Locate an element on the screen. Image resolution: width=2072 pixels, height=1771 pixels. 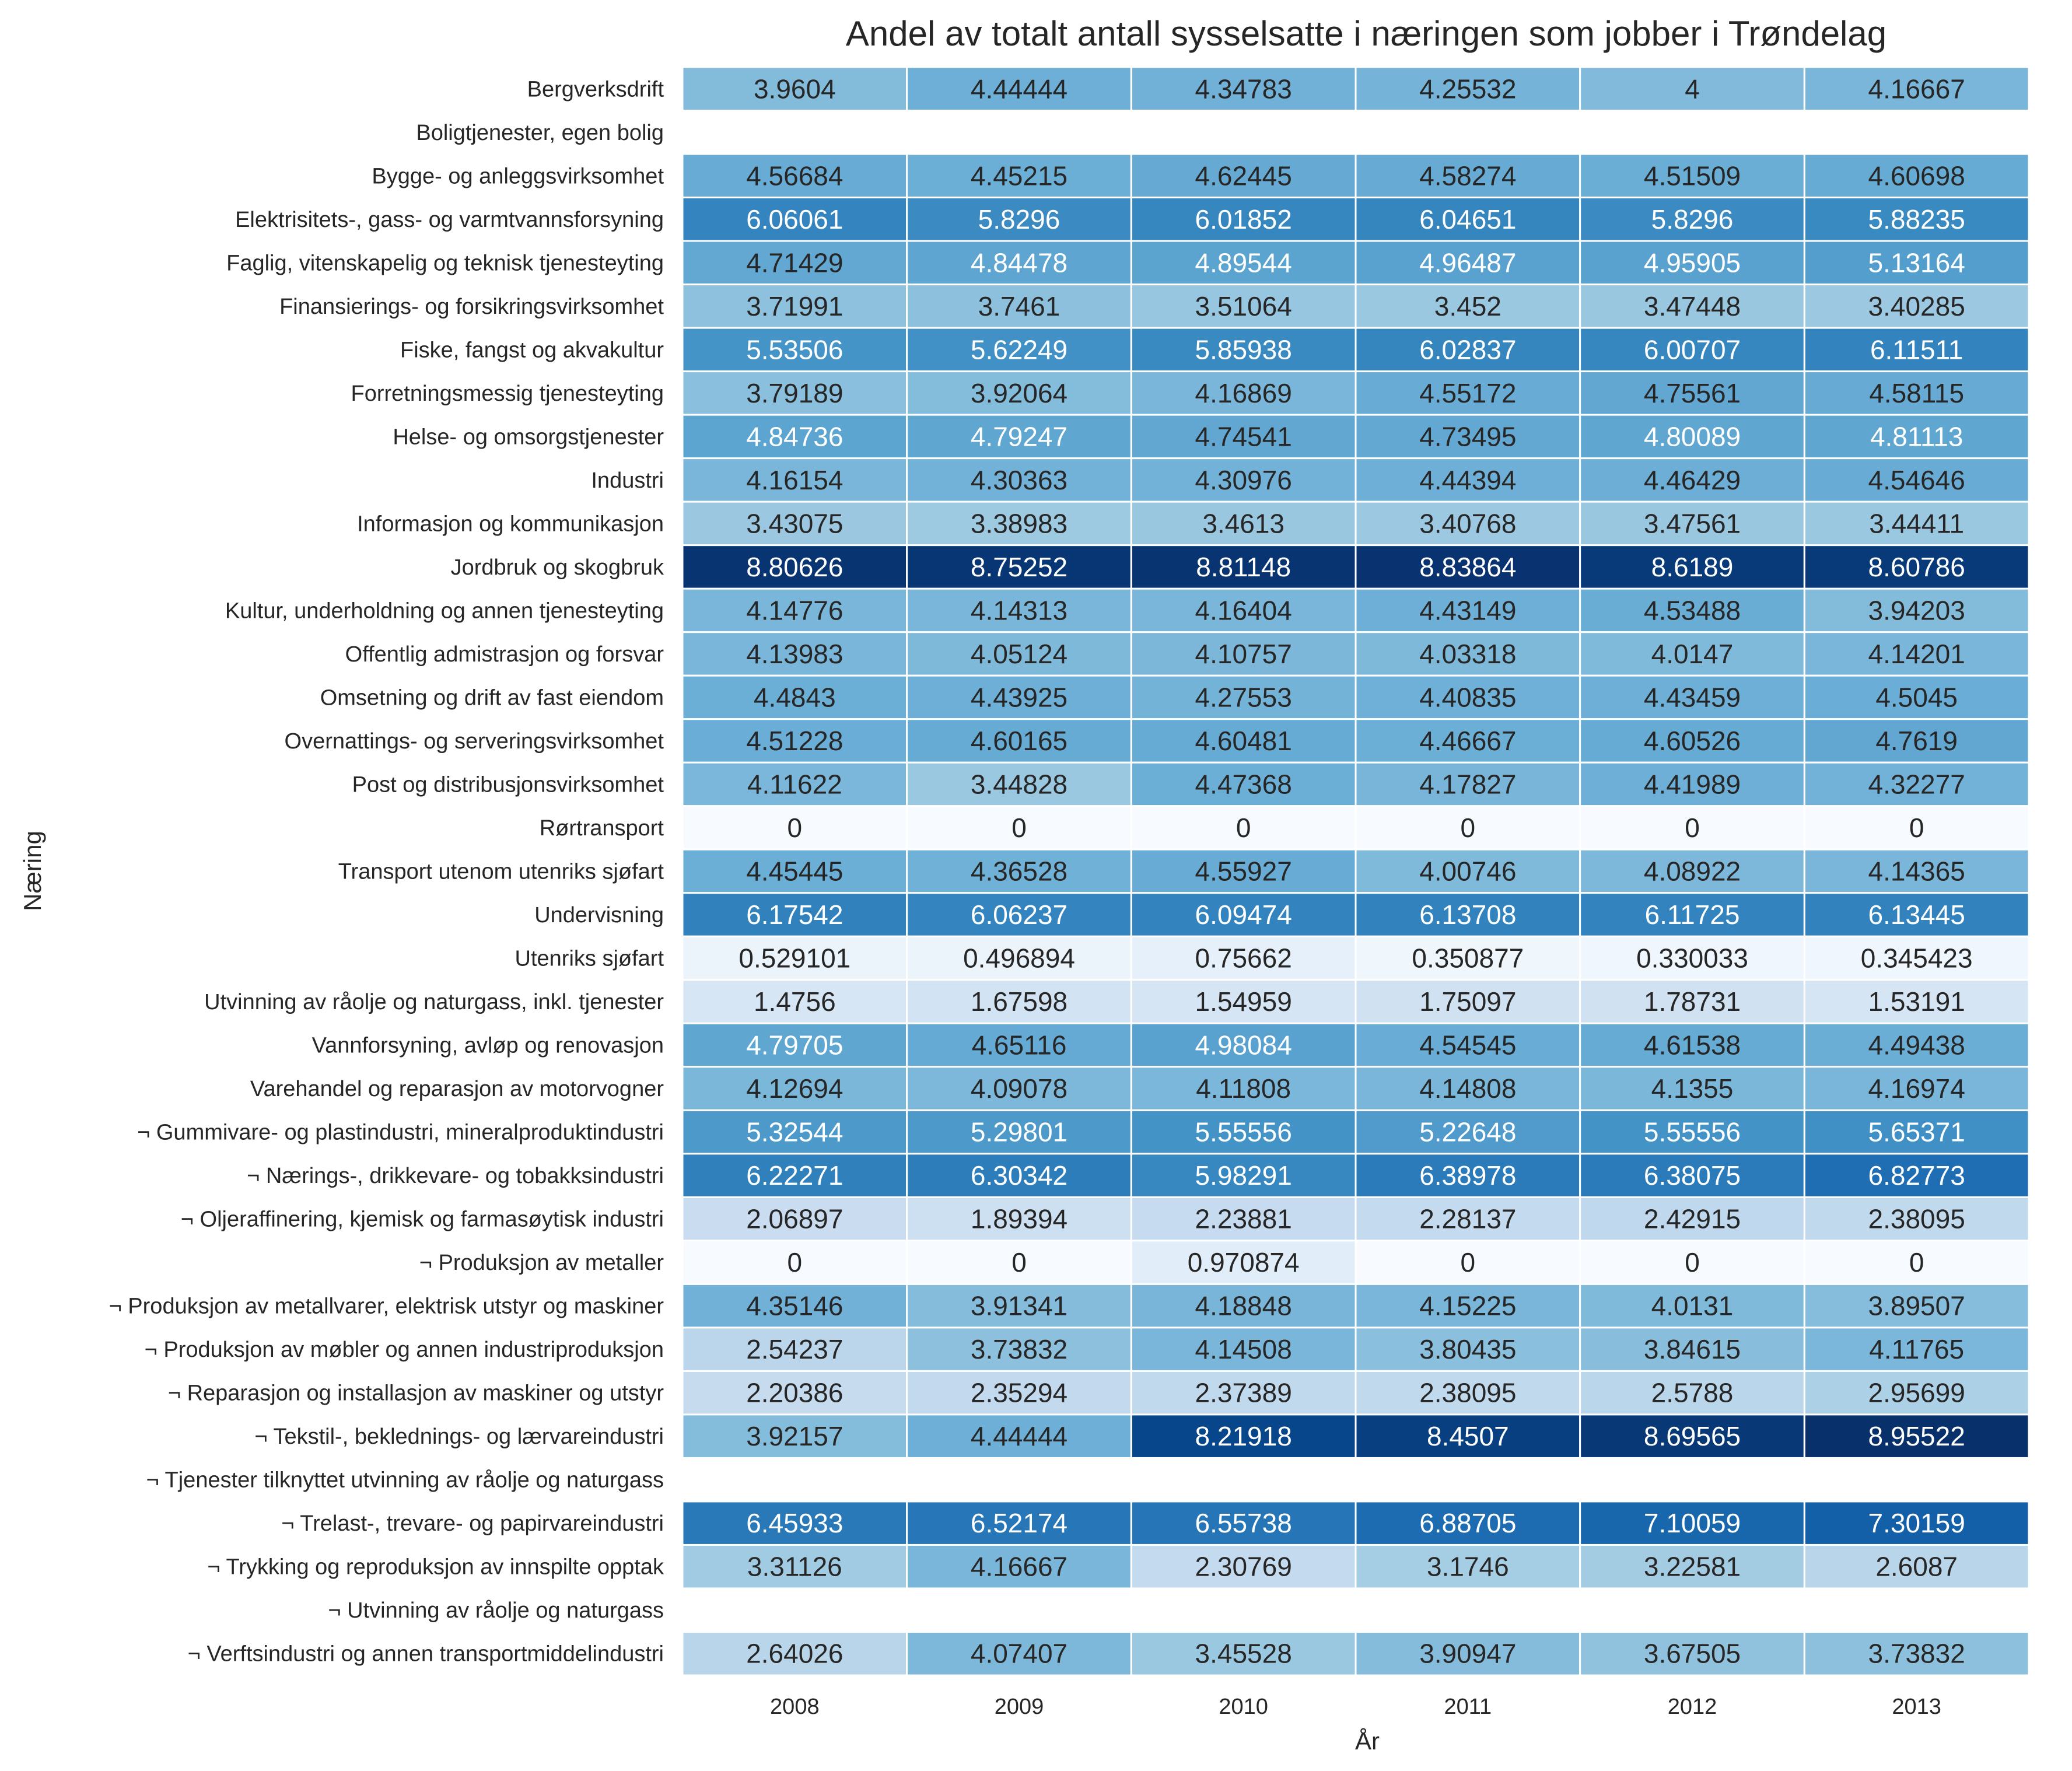
cell-value: 8.21918 is located at coordinates (1244, 1436).